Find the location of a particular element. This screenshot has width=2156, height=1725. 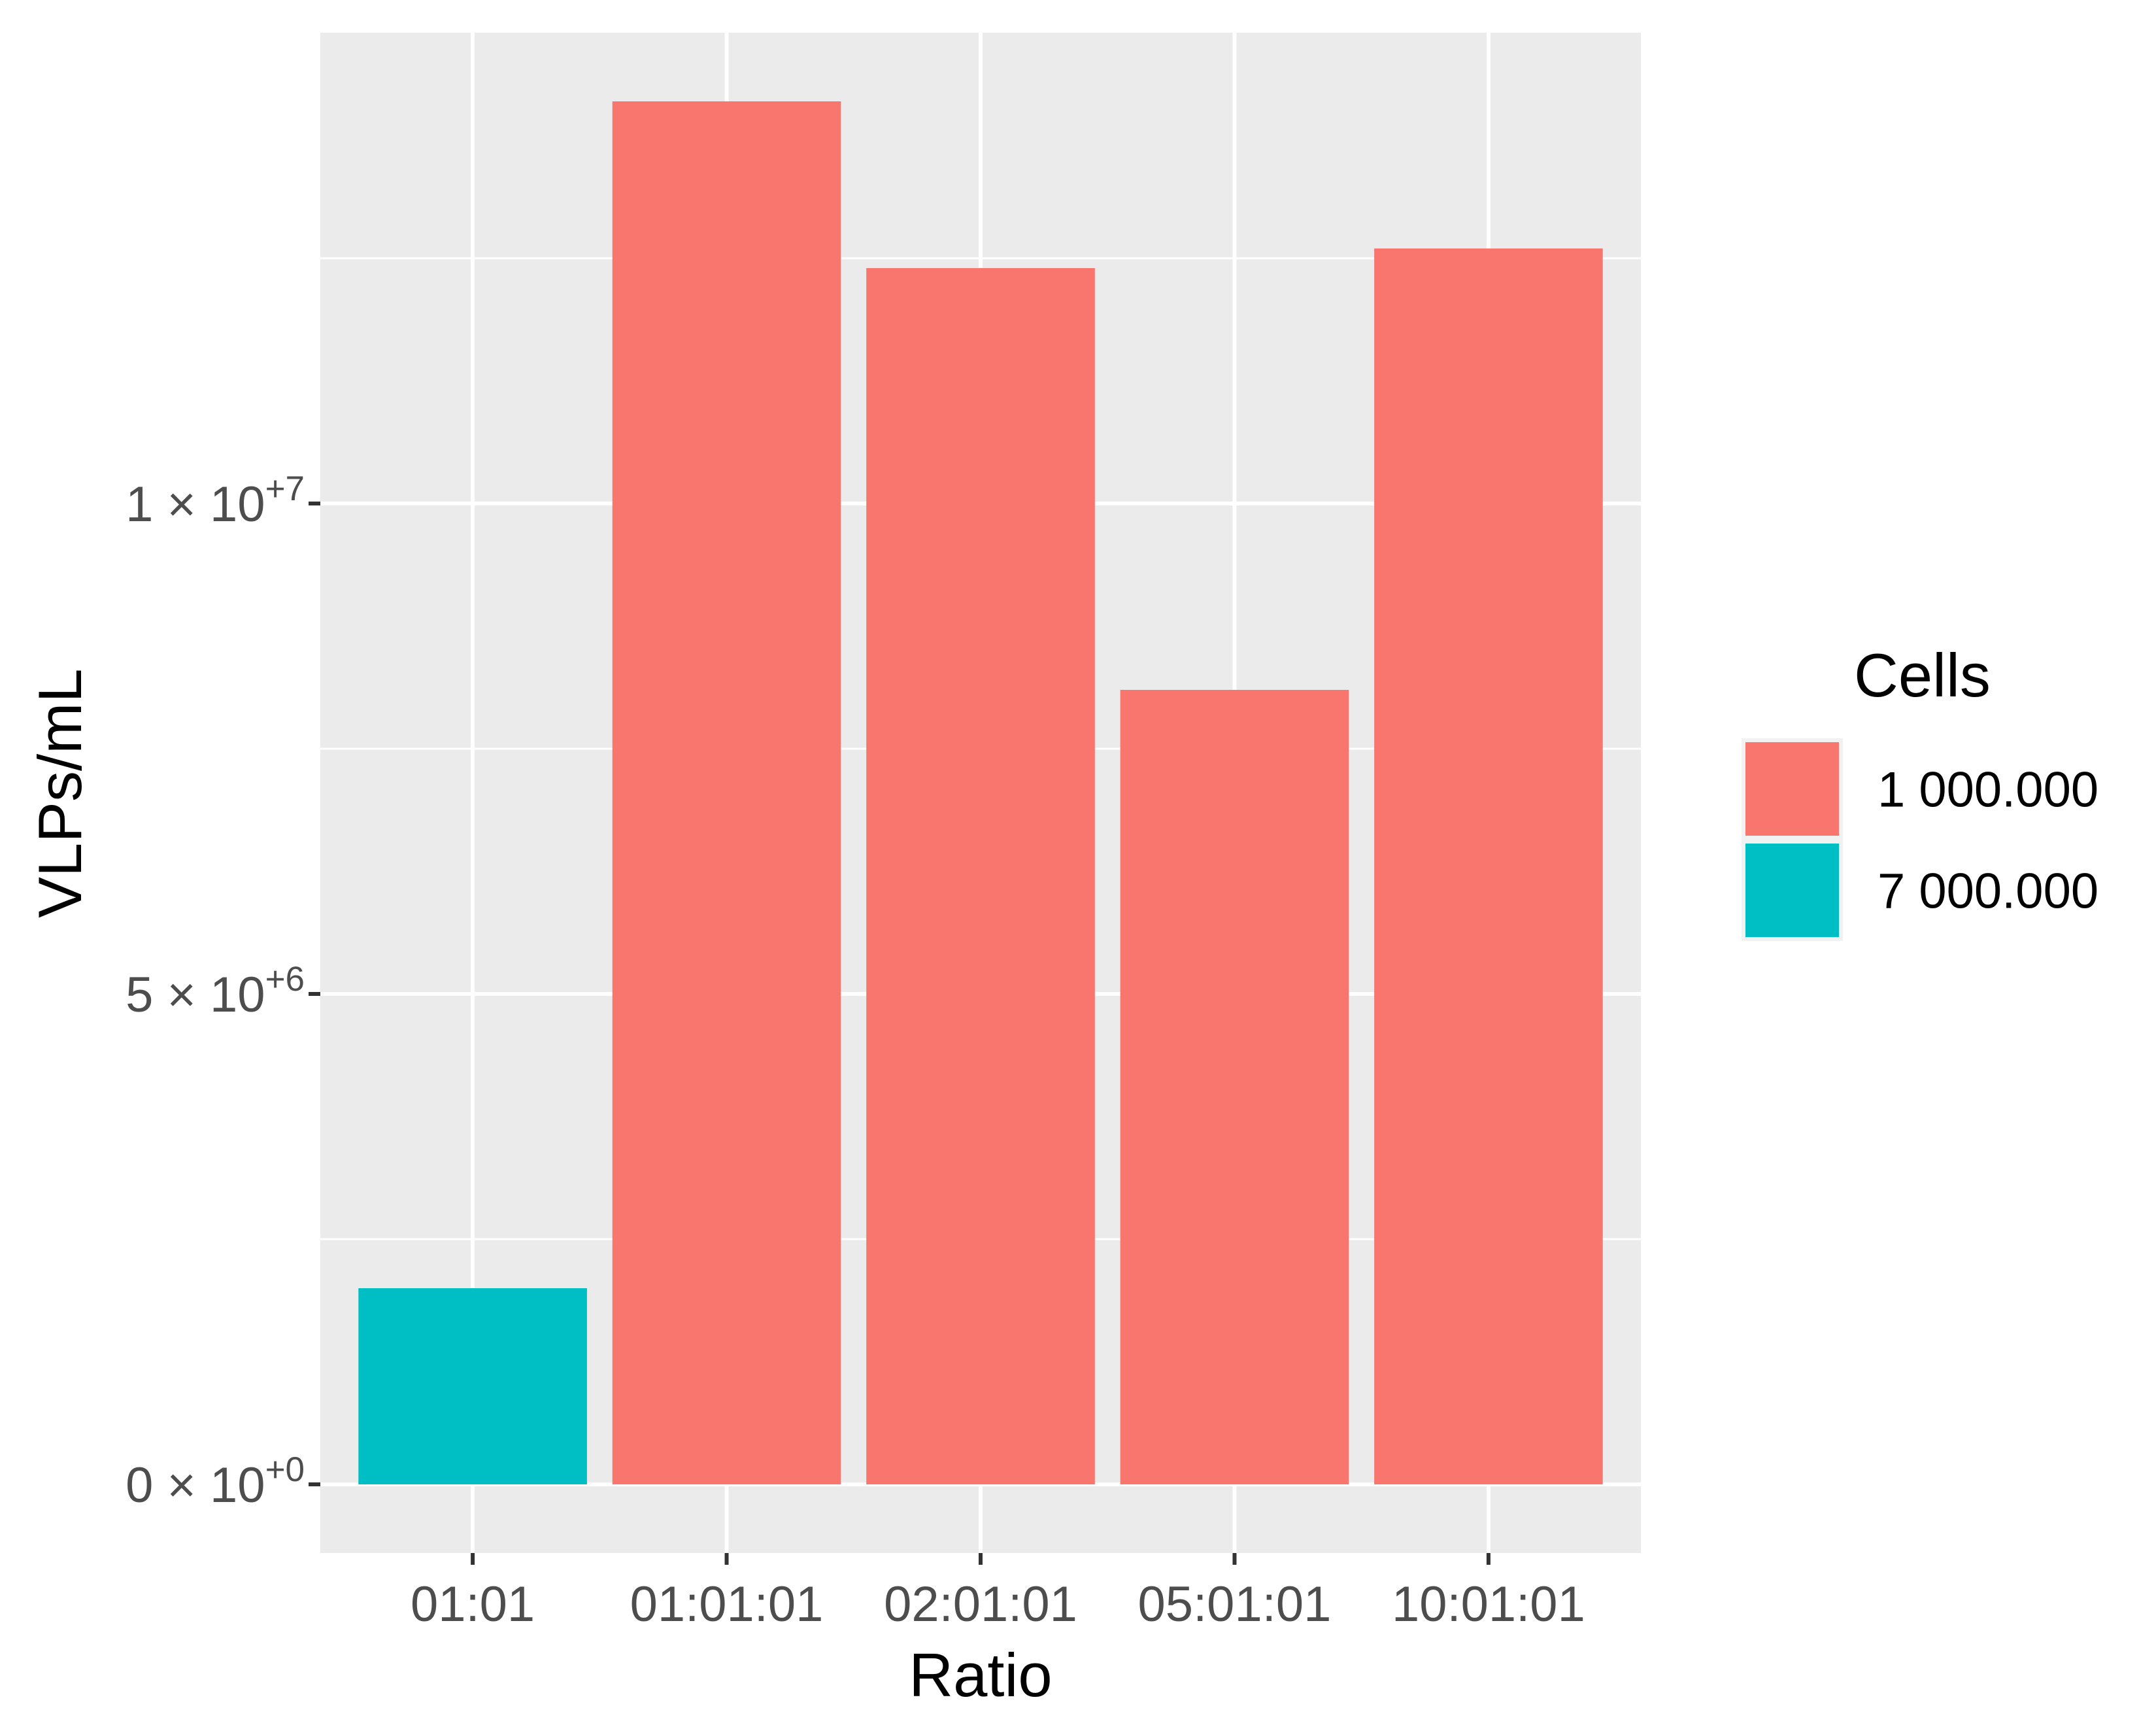

x-tick-label: 01:01:01 is located at coordinates (727, 1604).